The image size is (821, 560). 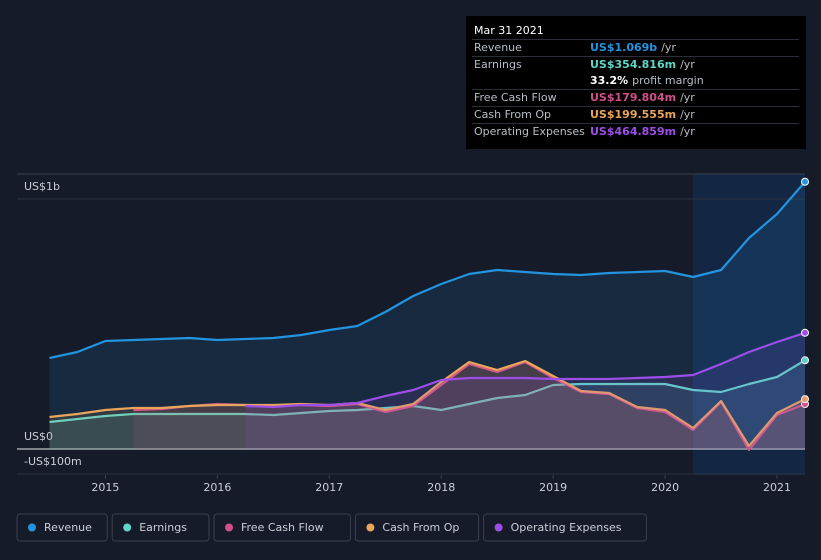 I want to click on tooltip-margin: 33.2% profit margin, so click(x=647, y=80).